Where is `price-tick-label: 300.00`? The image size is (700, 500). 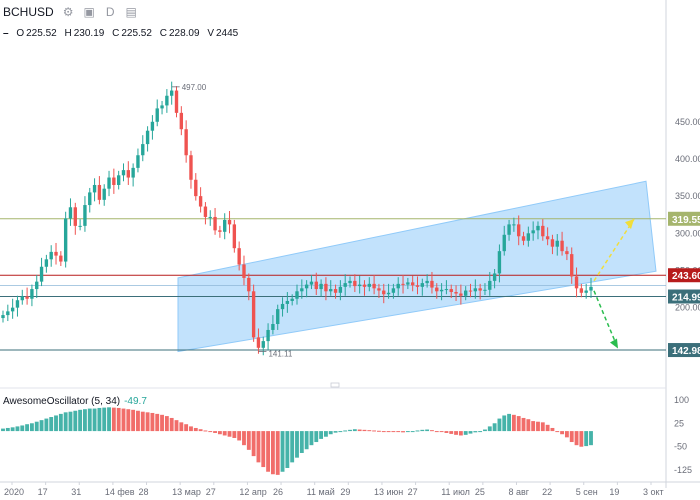 price-tick-label: 300.00 is located at coordinates (687, 233).